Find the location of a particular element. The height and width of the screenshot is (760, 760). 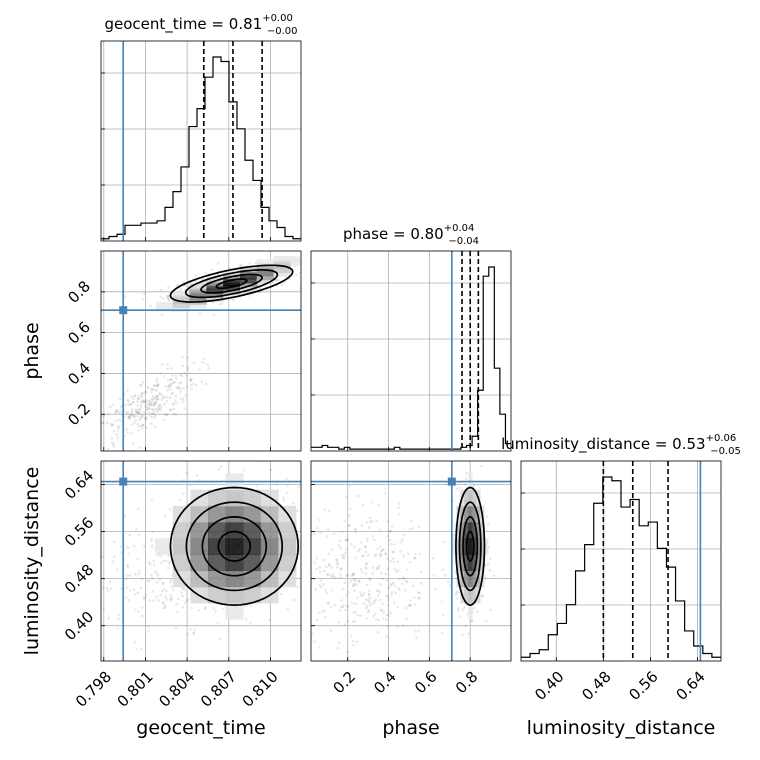

x-tick-label-geocent_time: 0.804 is located at coordinates (176, 689).